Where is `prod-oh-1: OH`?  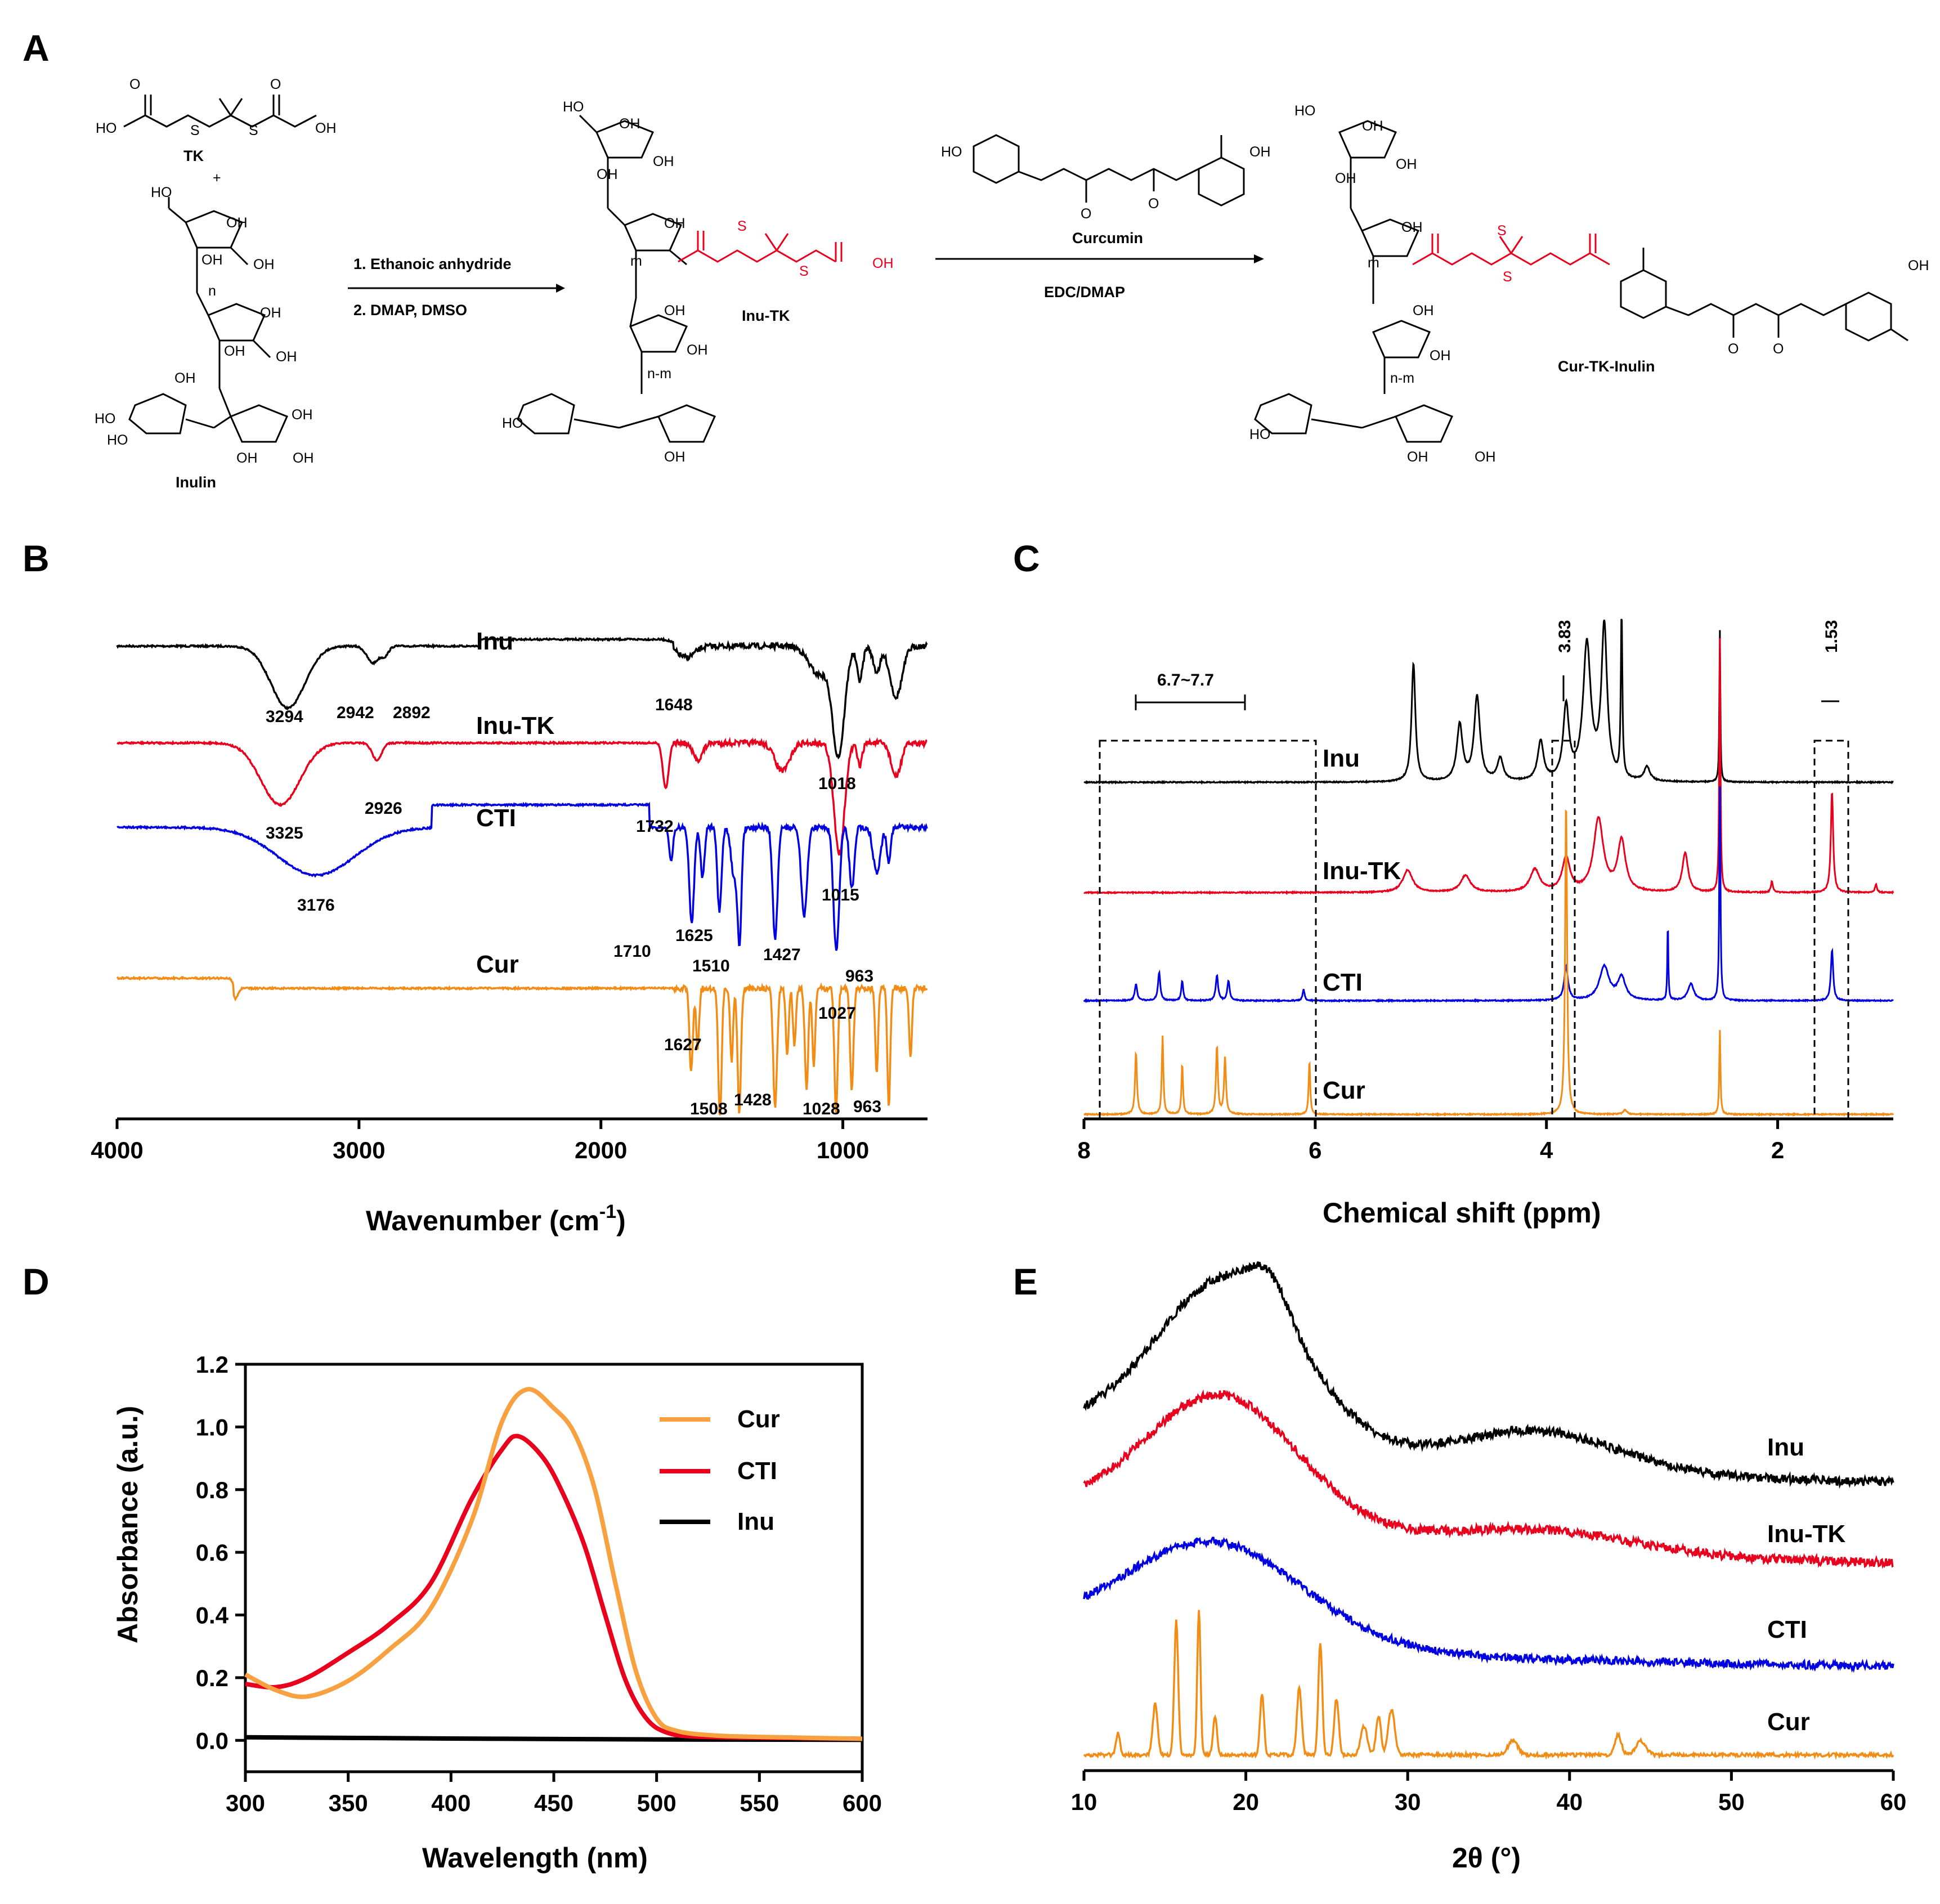
prod-oh-1: OH is located at coordinates (1372, 126).